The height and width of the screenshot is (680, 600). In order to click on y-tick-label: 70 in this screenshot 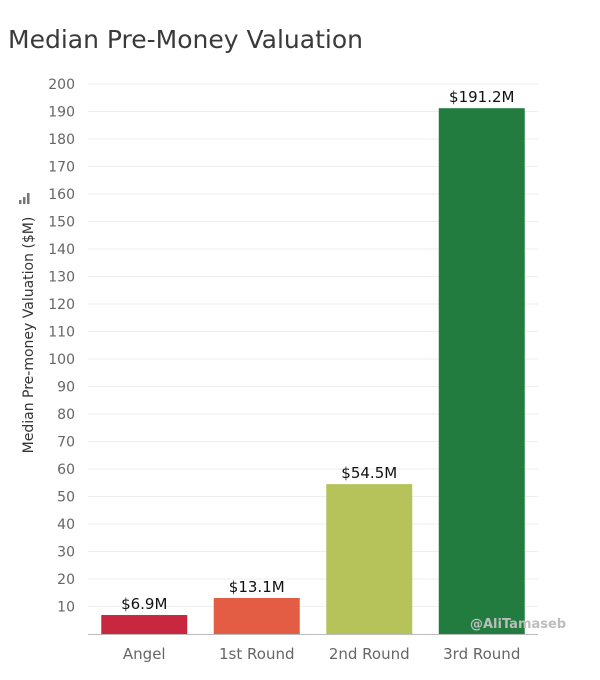, I will do `click(66, 443)`.